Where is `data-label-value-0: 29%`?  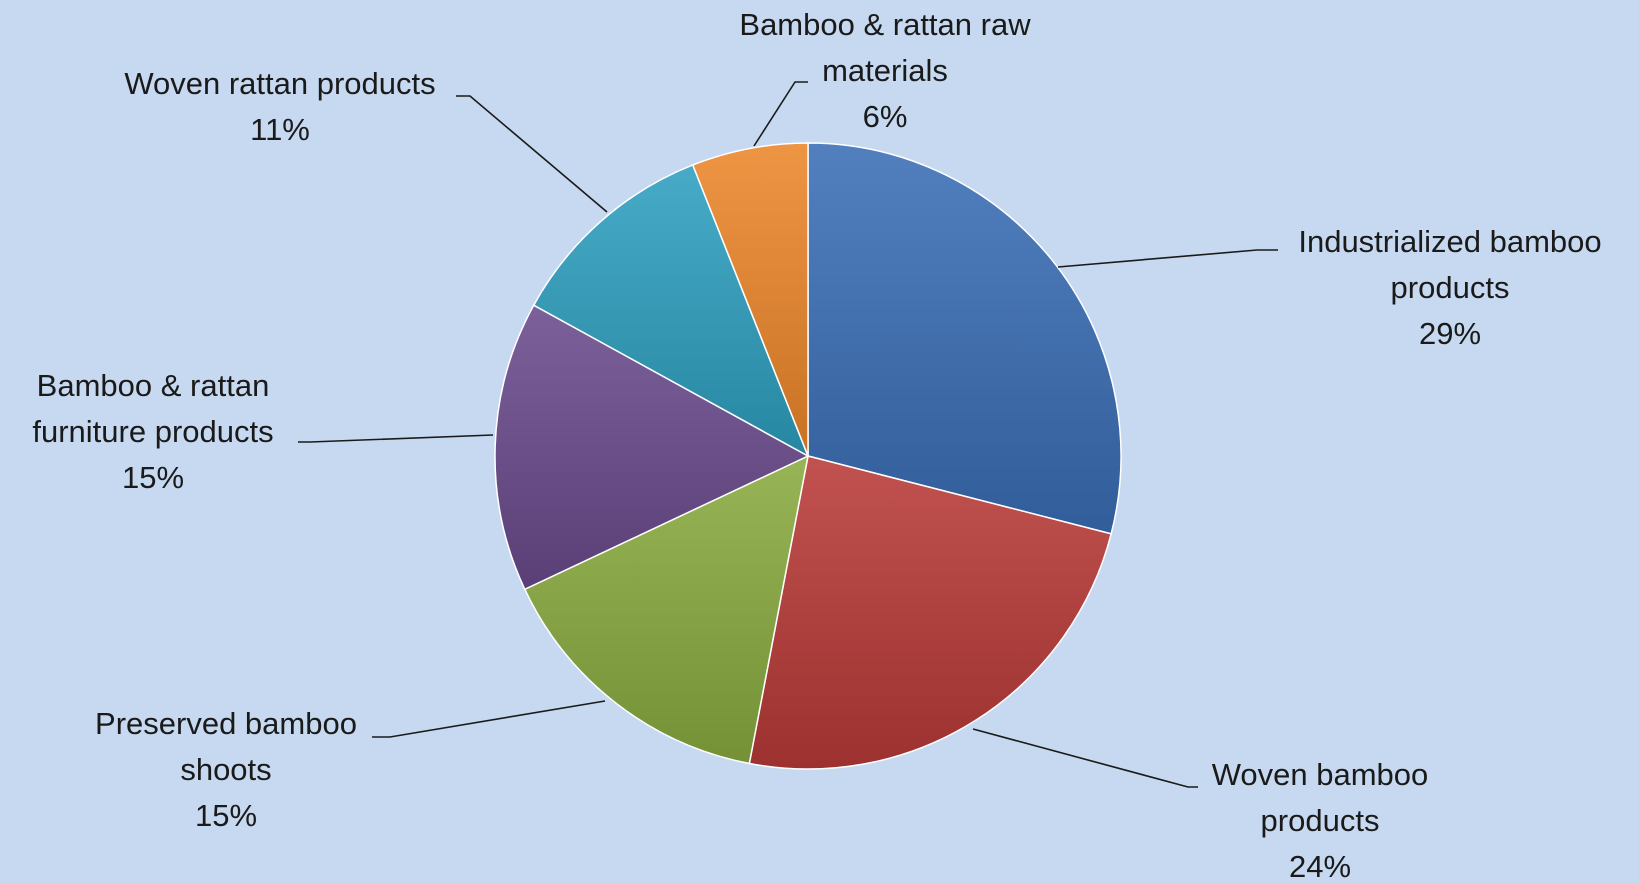
data-label-value-0: 29% is located at coordinates (1450, 333).